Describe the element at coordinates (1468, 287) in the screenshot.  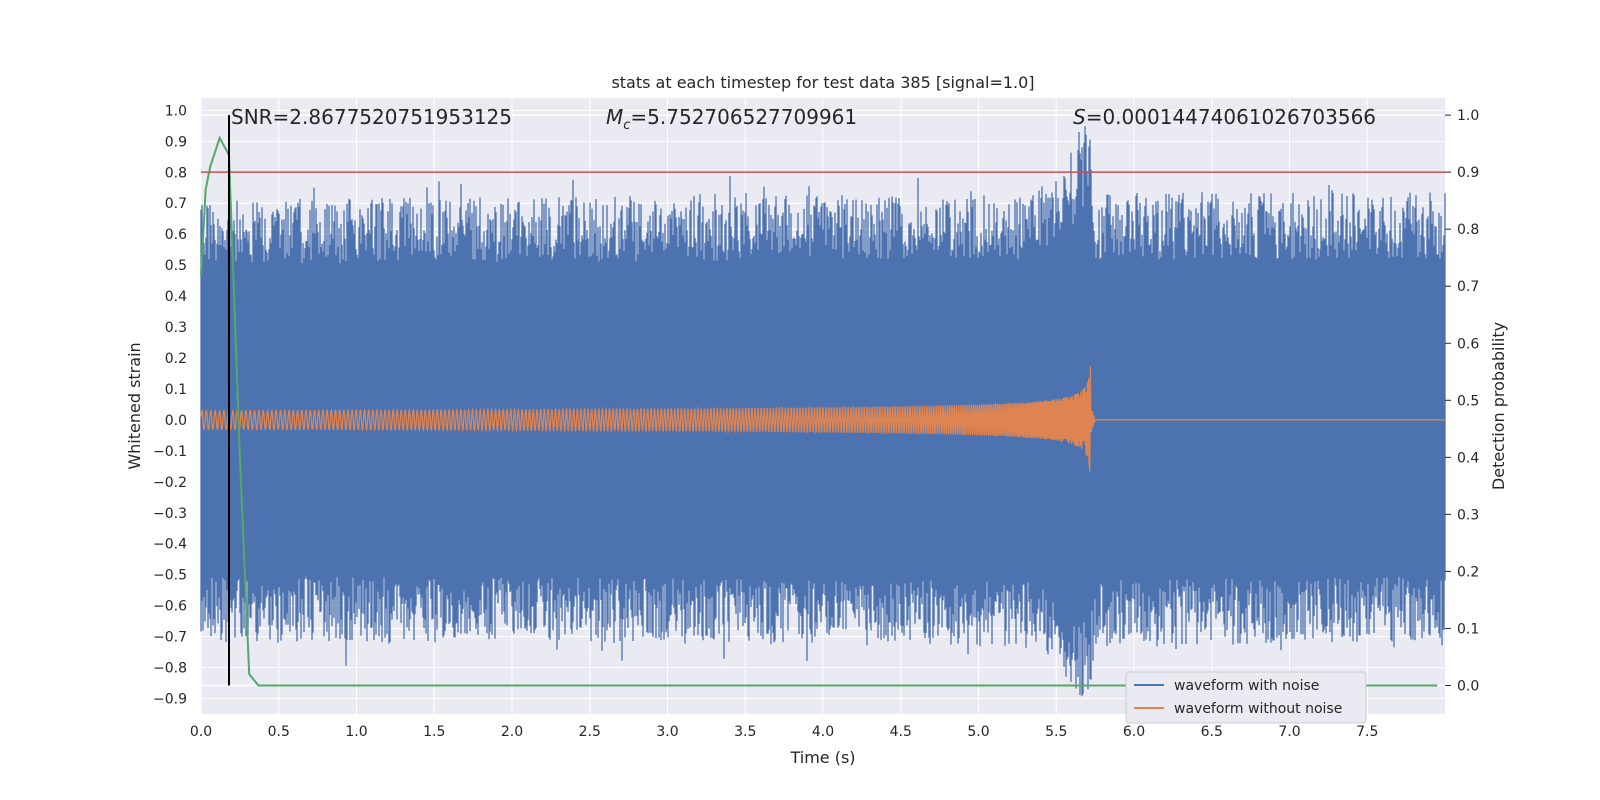
I see `right-y-tick-label: 0.7` at that location.